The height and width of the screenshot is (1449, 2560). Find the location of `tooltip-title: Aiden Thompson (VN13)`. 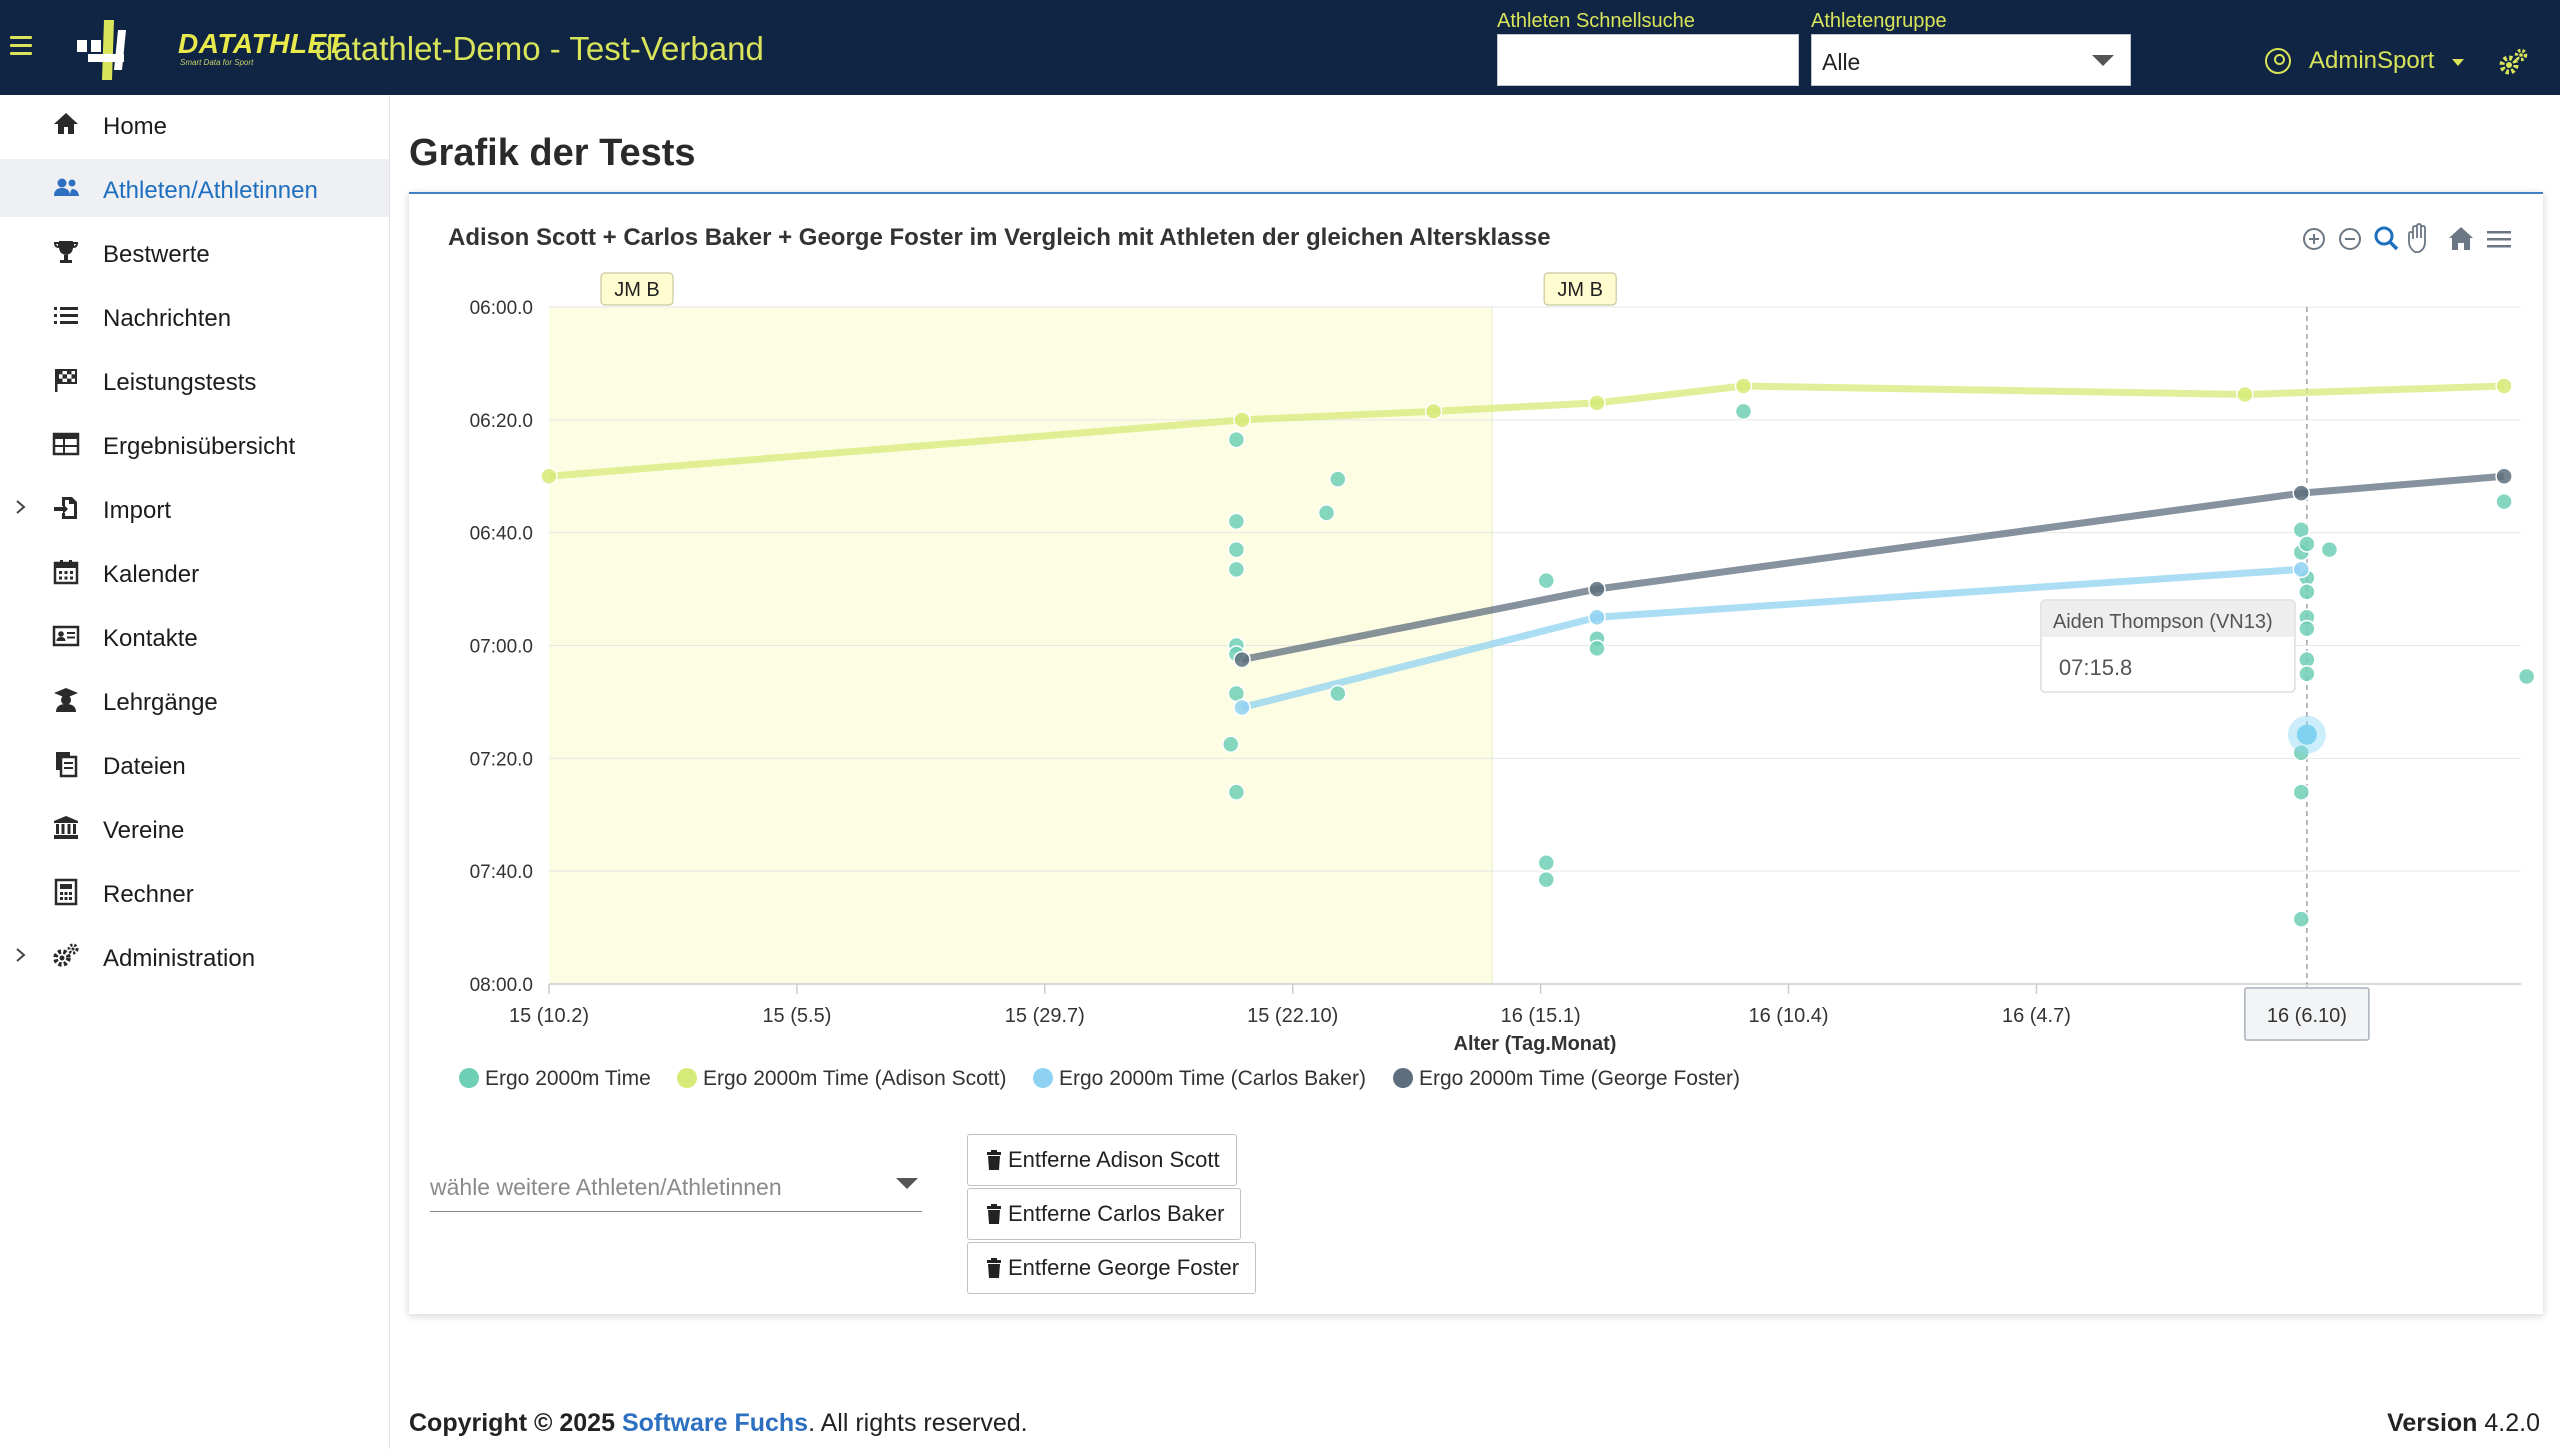

tooltip-title: Aiden Thompson (VN13) is located at coordinates (2163, 622).